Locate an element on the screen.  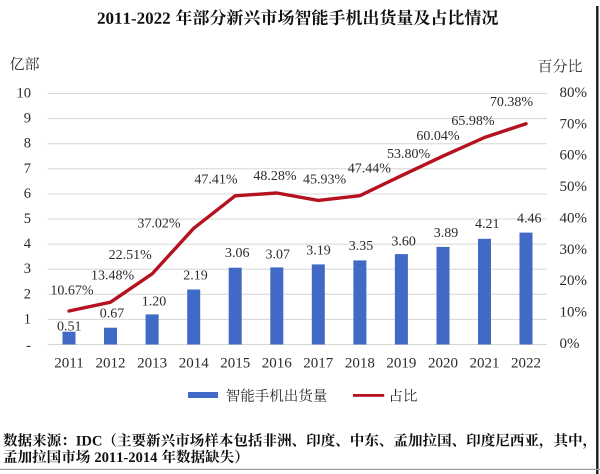
svg-text: 2018 is located at coordinates (360, 363).